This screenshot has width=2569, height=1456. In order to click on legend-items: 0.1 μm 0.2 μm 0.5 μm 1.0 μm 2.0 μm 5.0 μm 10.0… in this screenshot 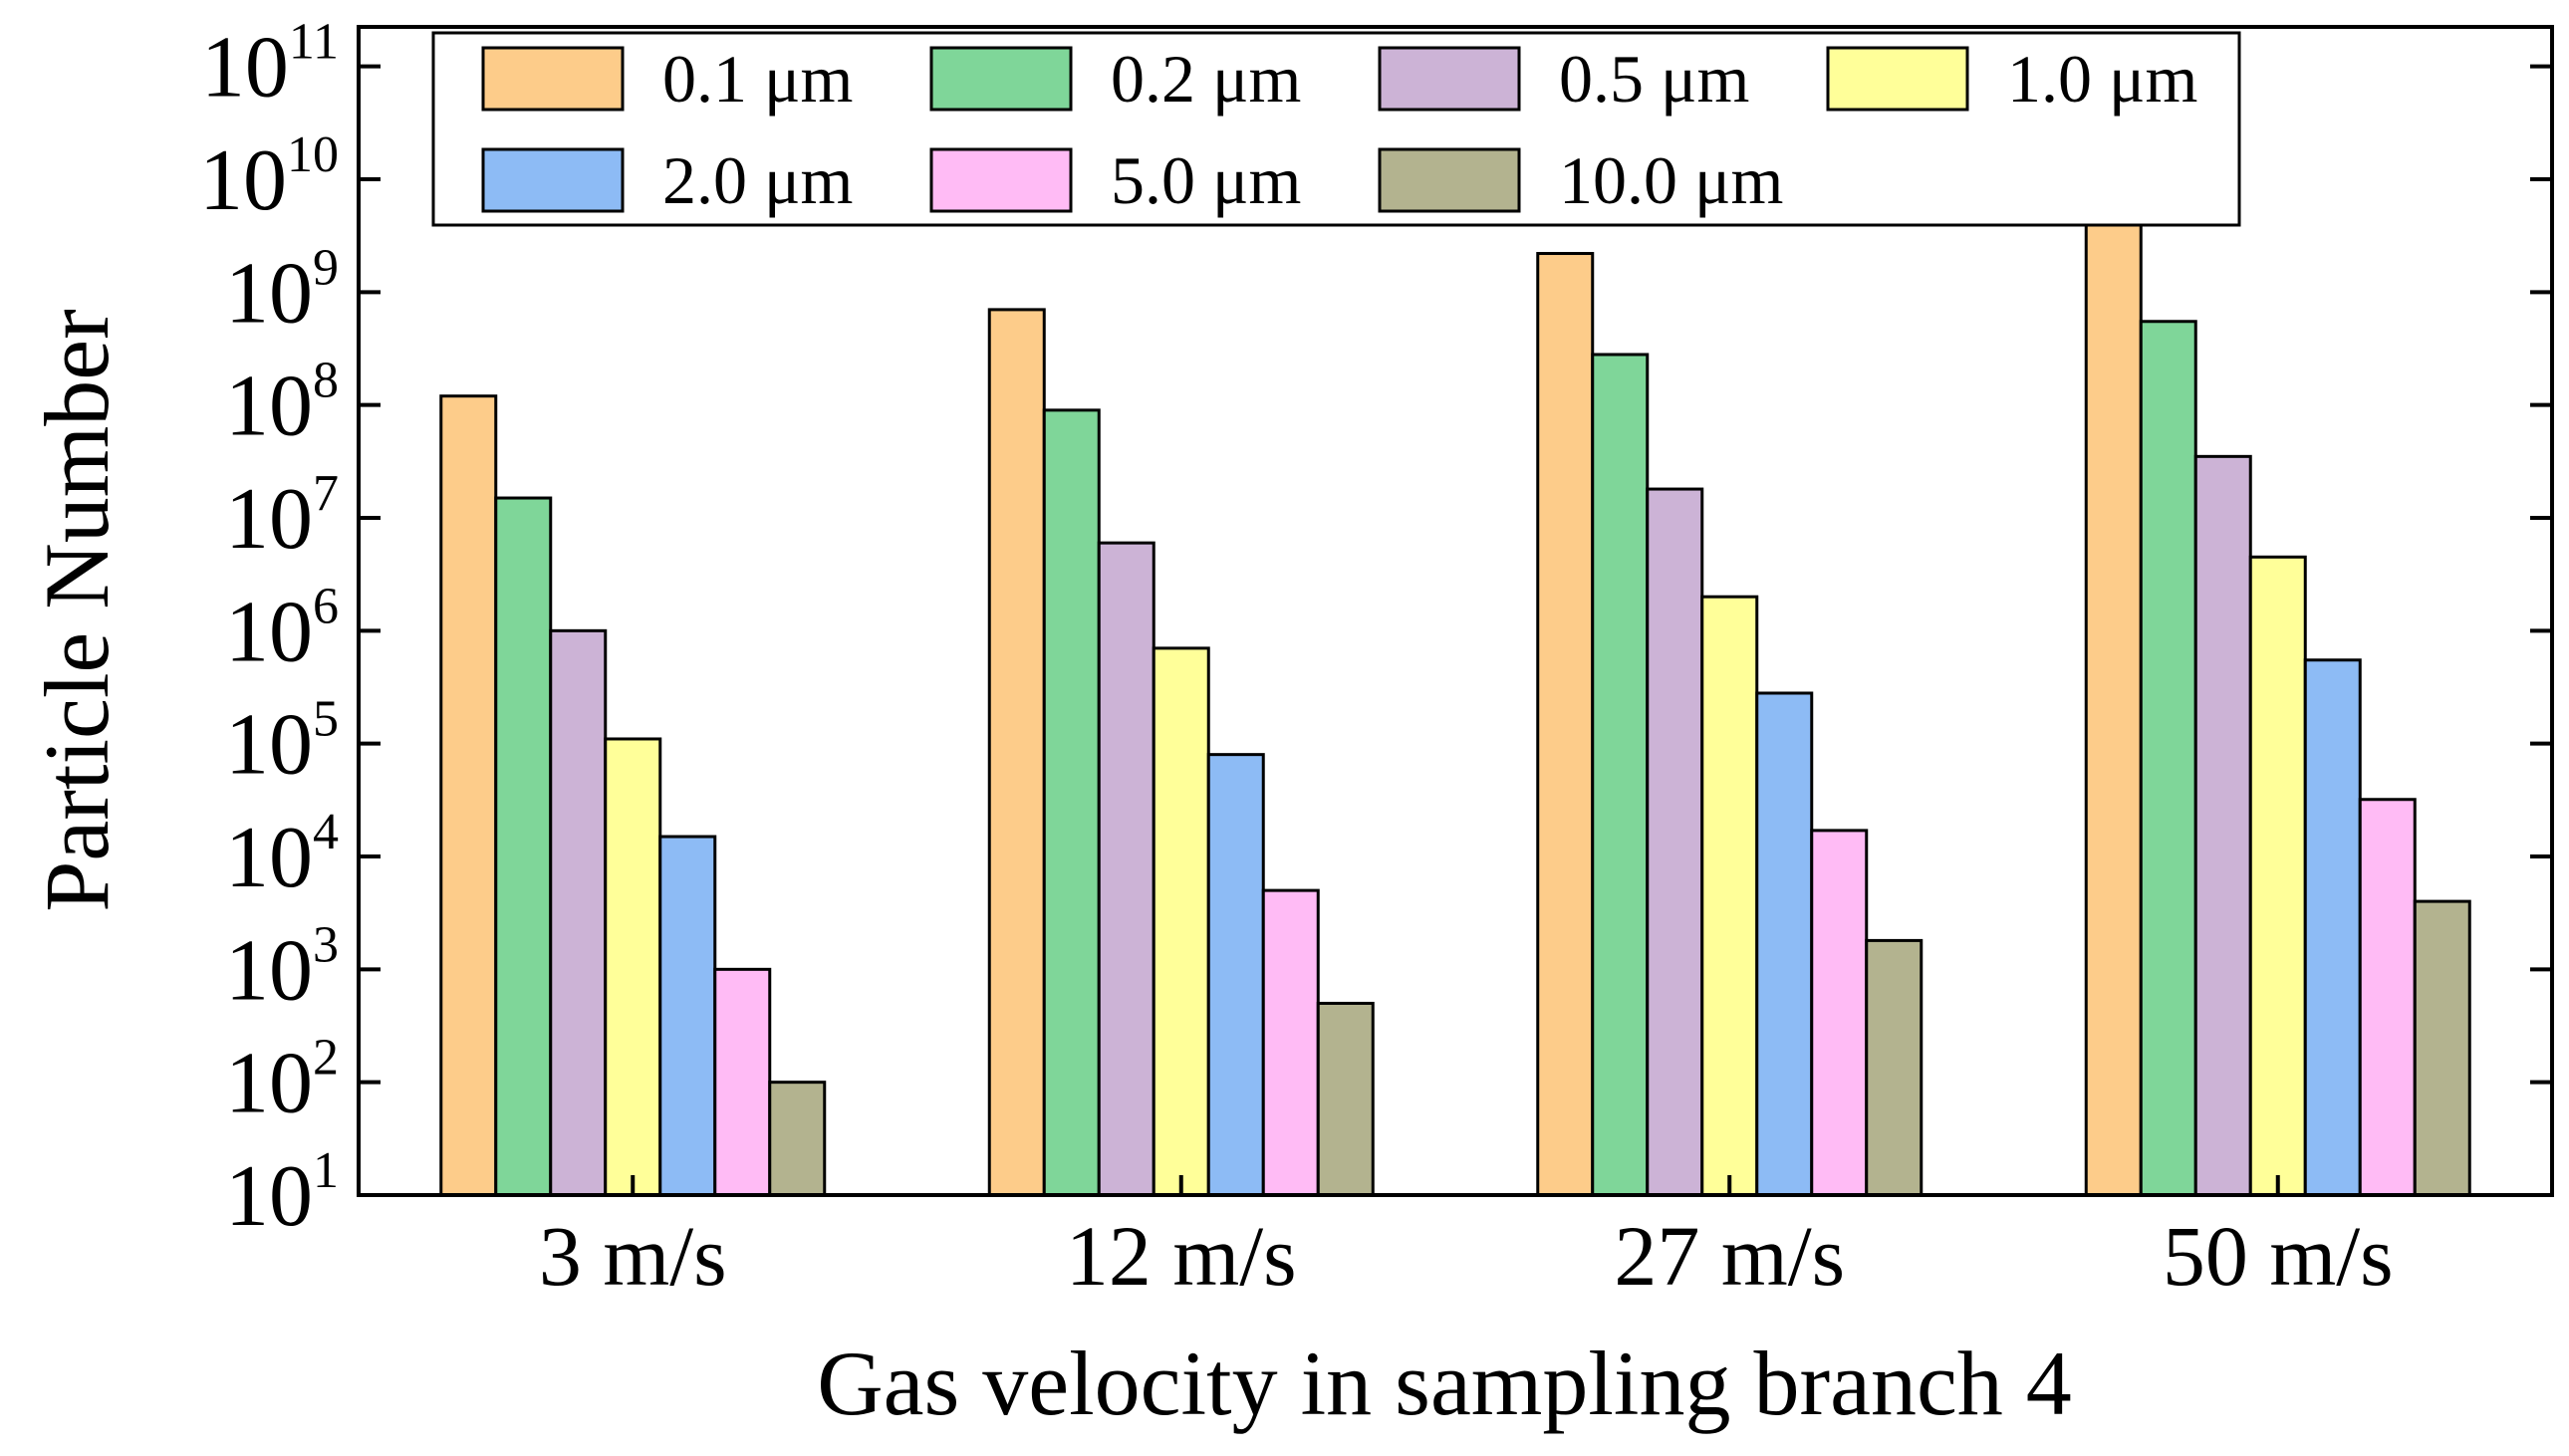, I will do `click(1339, 129)`.